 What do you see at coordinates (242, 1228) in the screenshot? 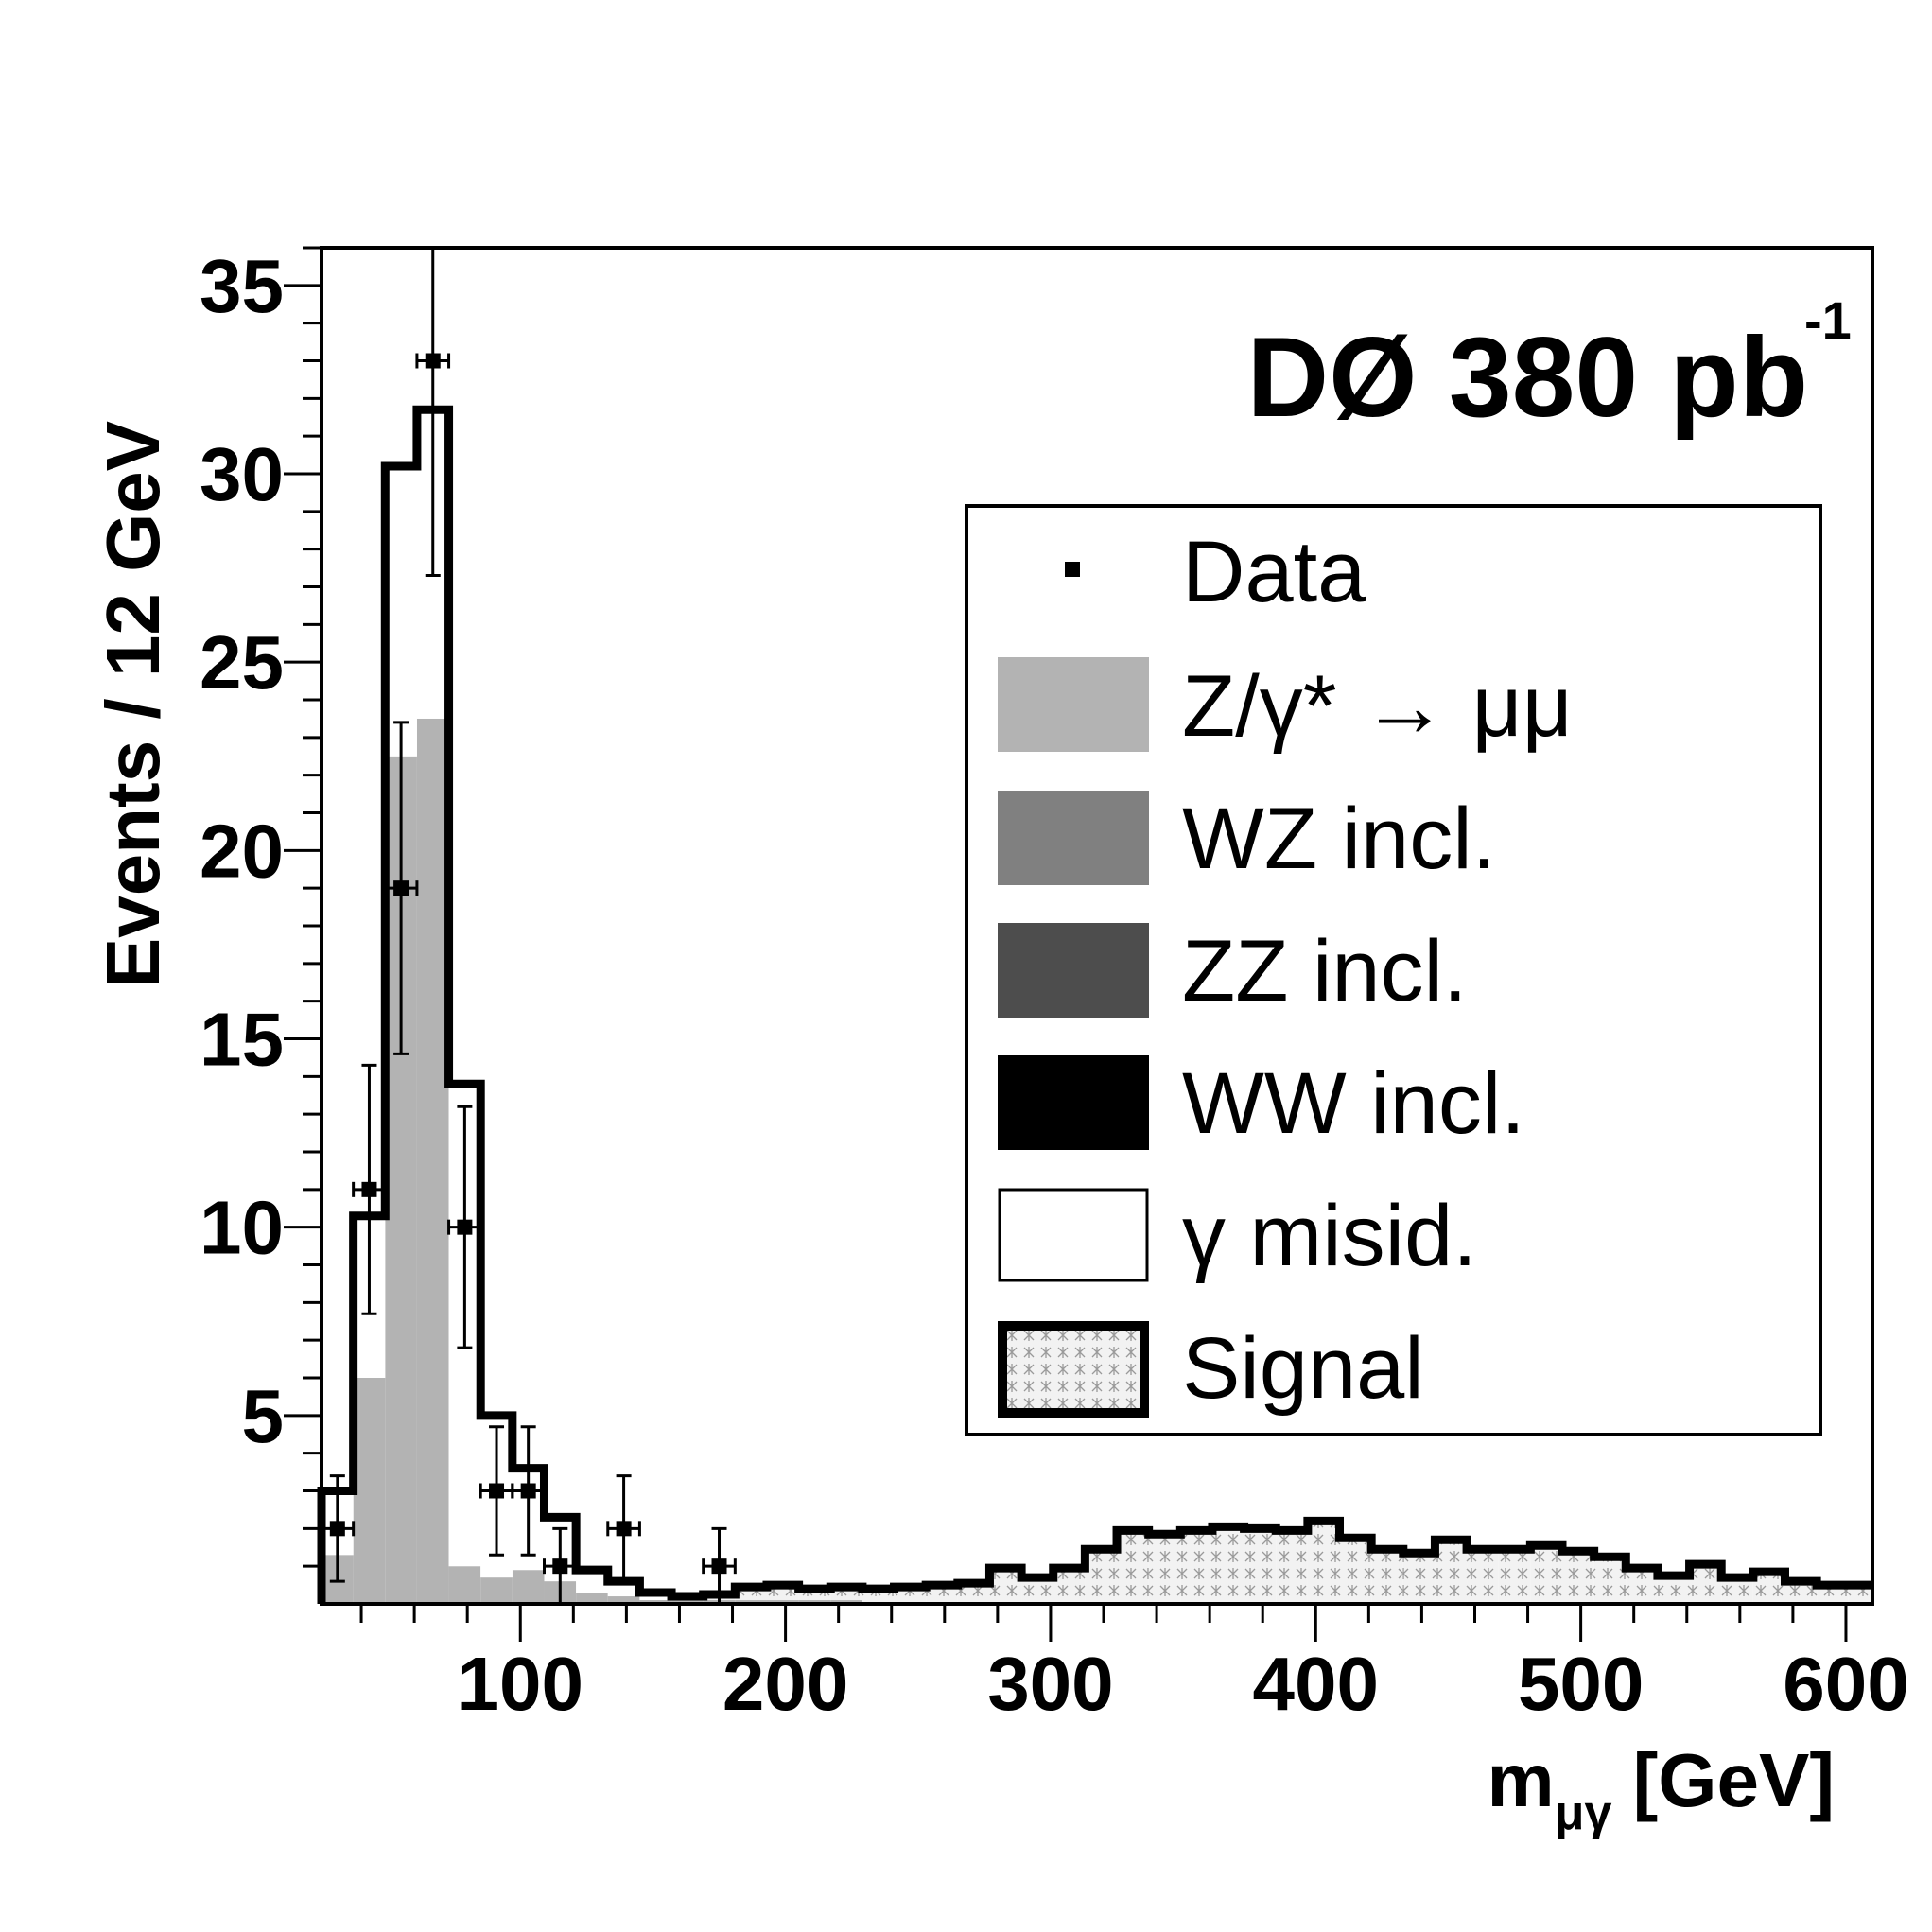
I see `y-tick-label: 10` at bounding box center [242, 1228].